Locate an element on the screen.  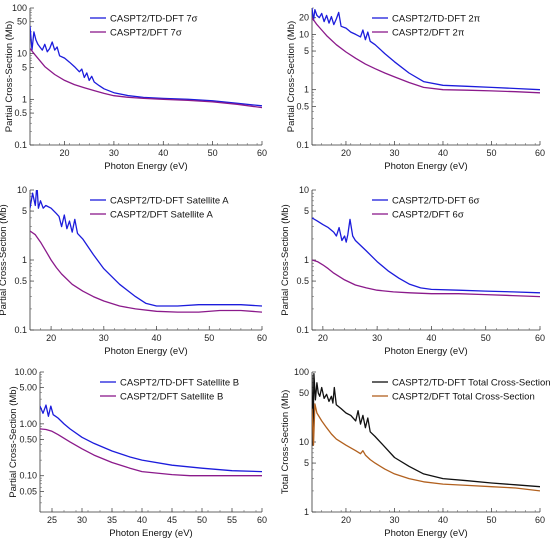
y-tick-label: 0.50 is located at coordinates (28, 439).